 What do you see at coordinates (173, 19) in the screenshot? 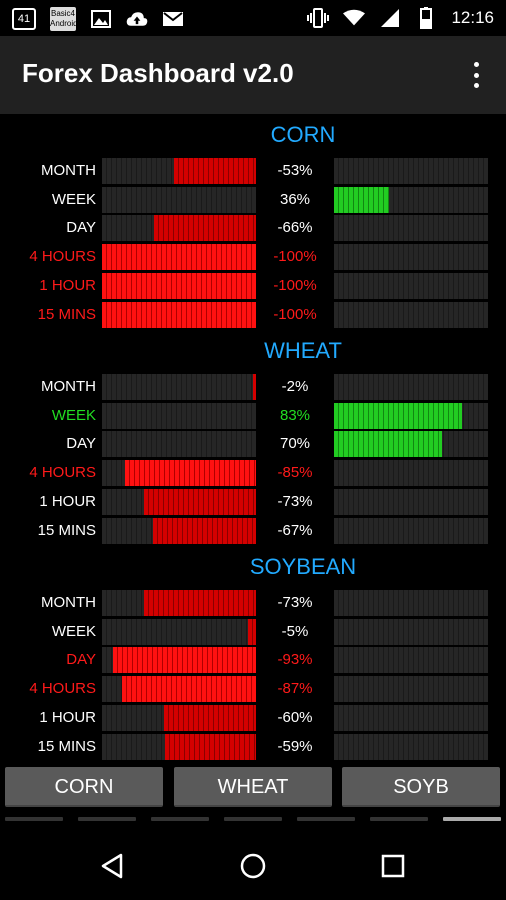
I see `gmail-icon` at bounding box center [173, 19].